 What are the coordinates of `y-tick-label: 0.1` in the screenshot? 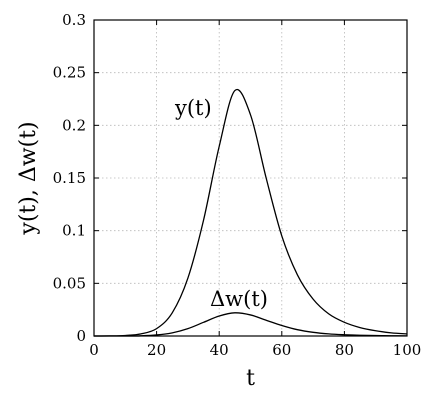 It's located at (74, 231).